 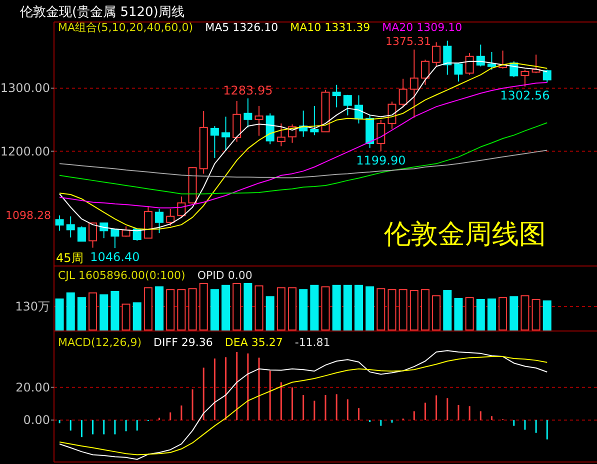 What do you see at coordinates (224, 275) in the screenshot?
I see `text: OPID 0.00` at bounding box center [224, 275].